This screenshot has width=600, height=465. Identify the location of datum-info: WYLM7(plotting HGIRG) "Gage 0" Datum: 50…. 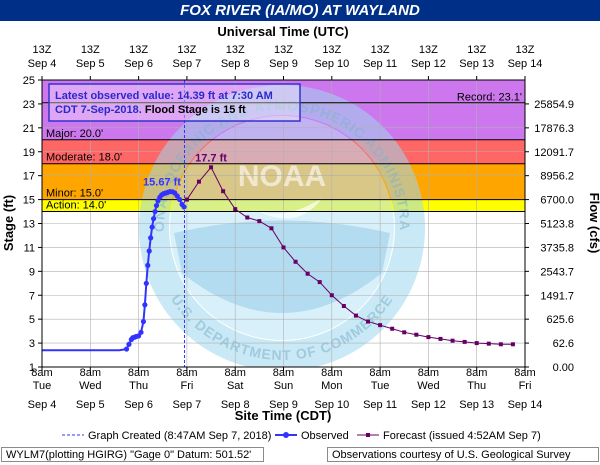
(132, 454).